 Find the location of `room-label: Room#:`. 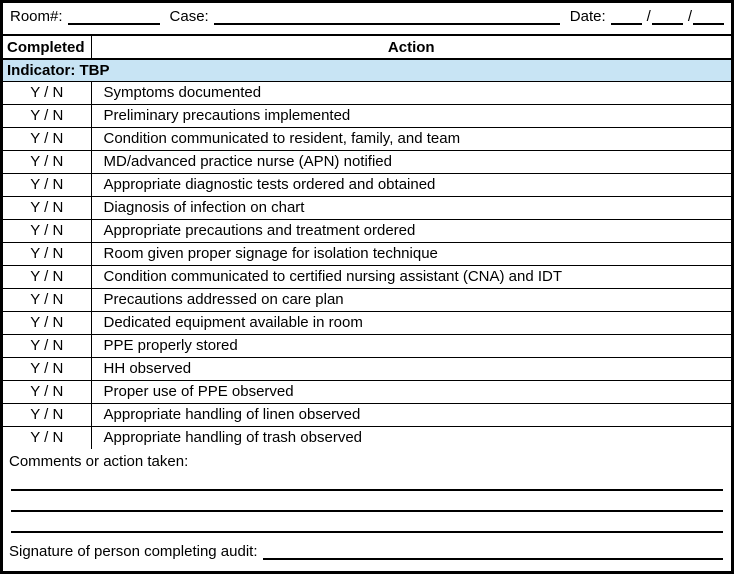

room-label: Room#: is located at coordinates (36, 16).